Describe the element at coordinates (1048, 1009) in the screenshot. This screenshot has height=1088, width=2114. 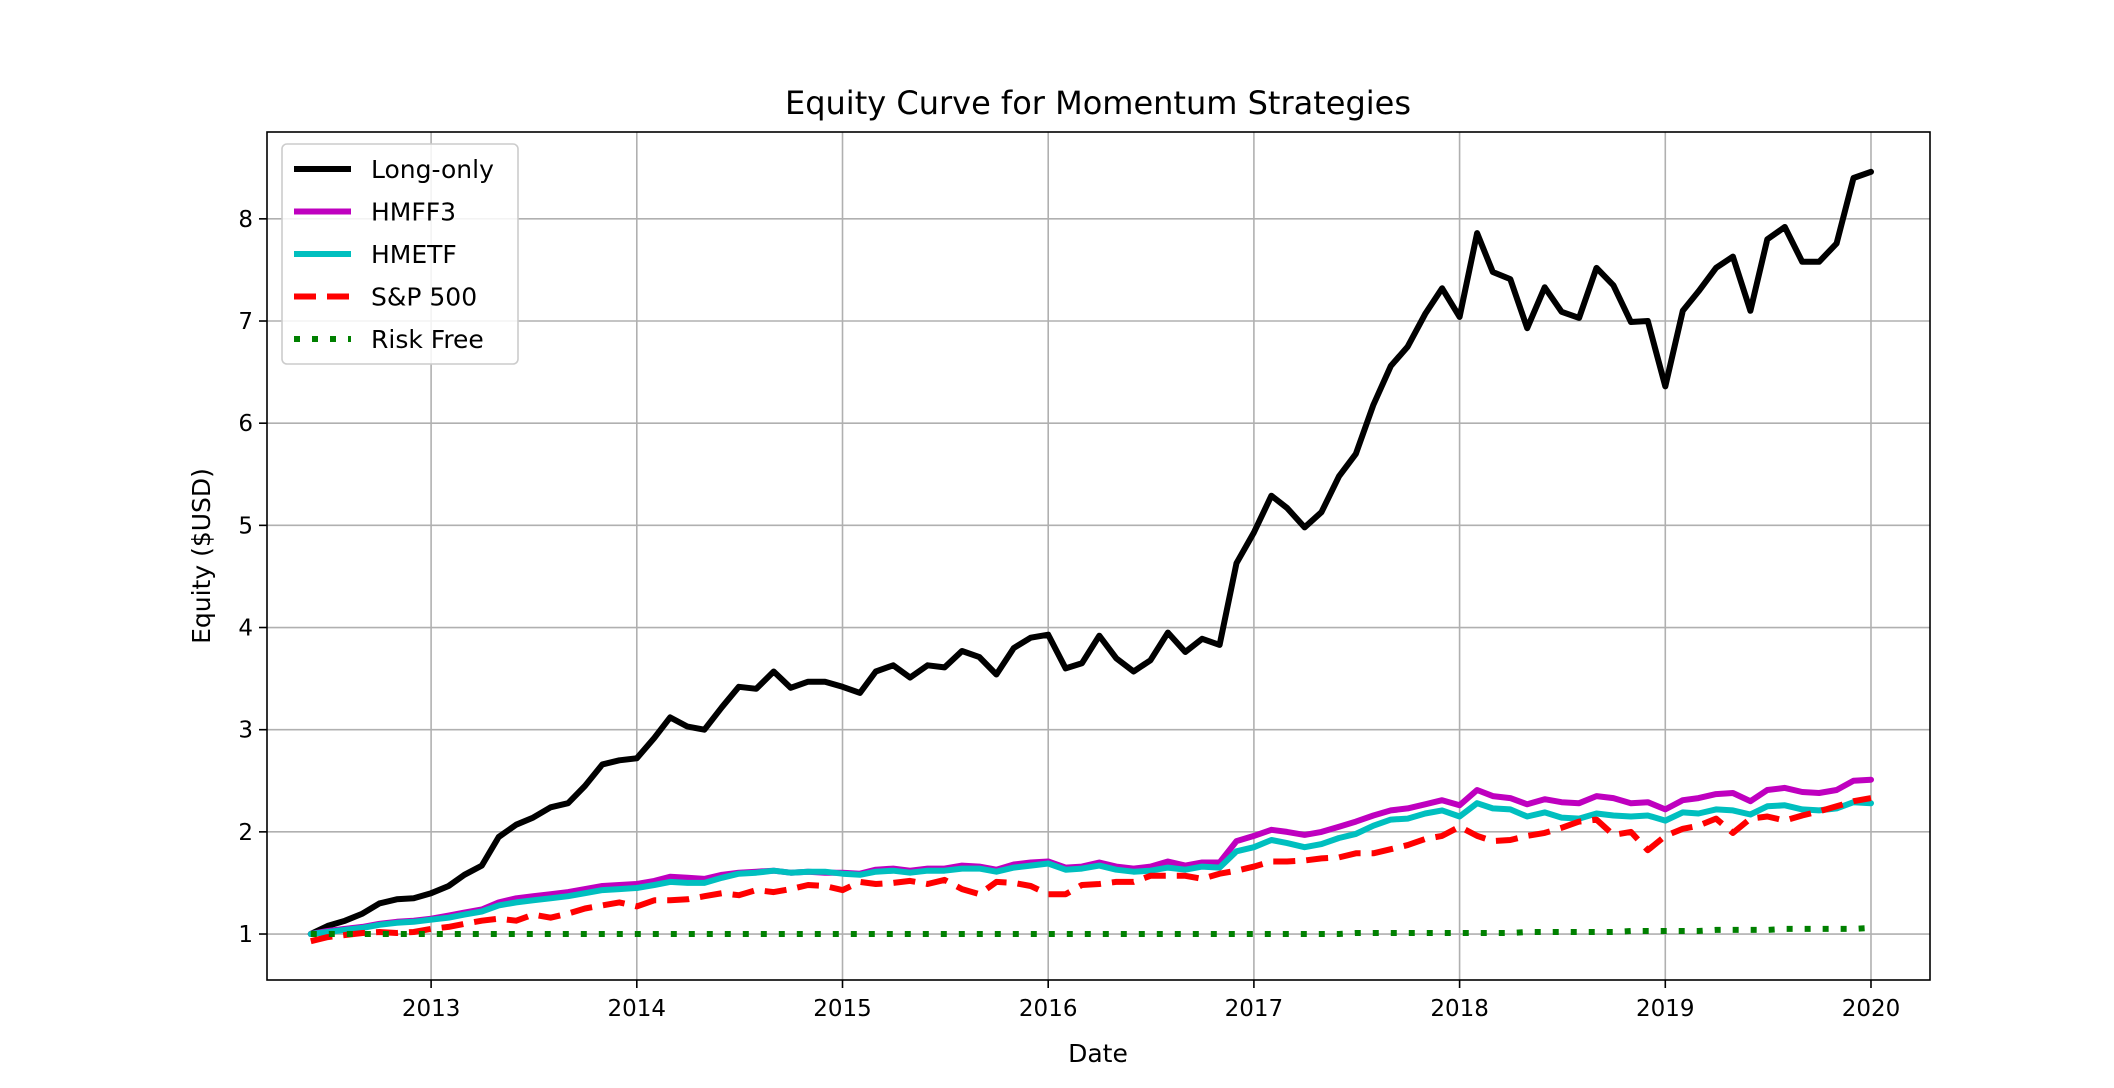
I see `x-tick-label: 2016` at that location.